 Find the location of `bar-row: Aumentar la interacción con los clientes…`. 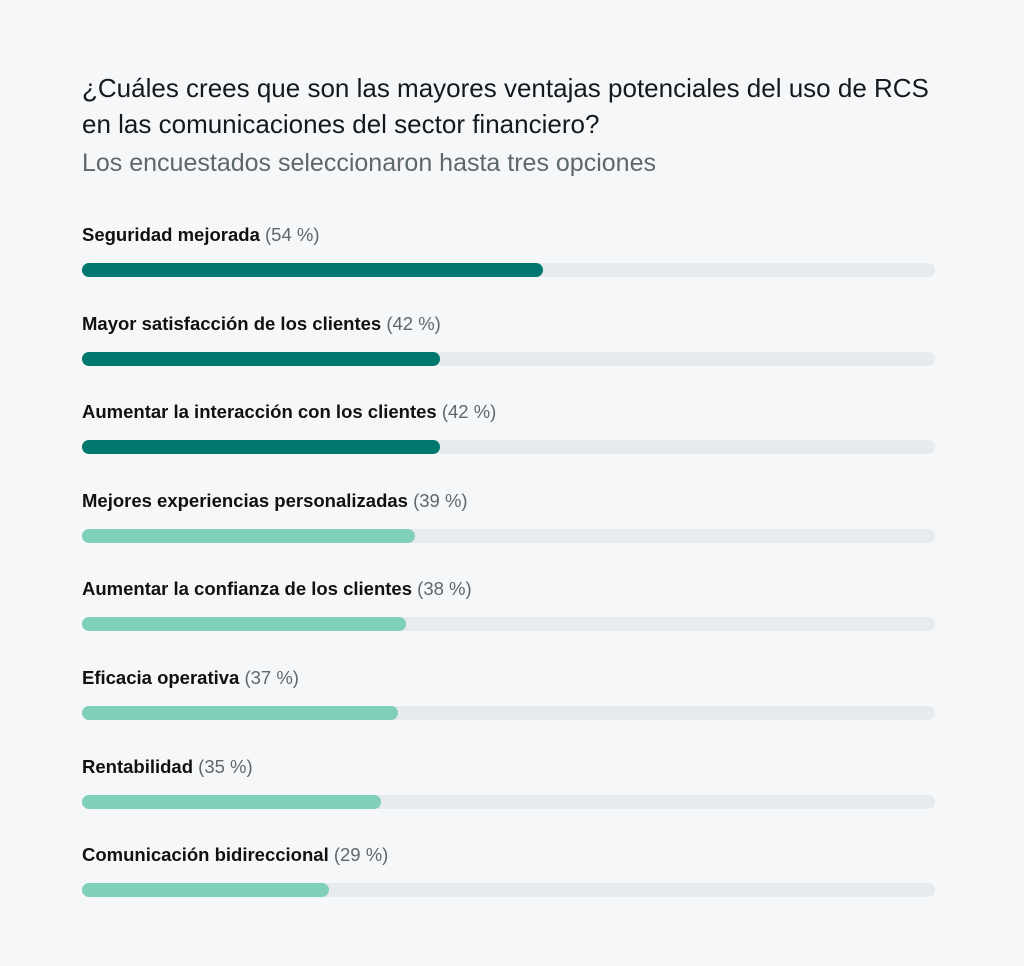

bar-row: Aumentar la interacción con los clientes… is located at coordinates (508, 443).